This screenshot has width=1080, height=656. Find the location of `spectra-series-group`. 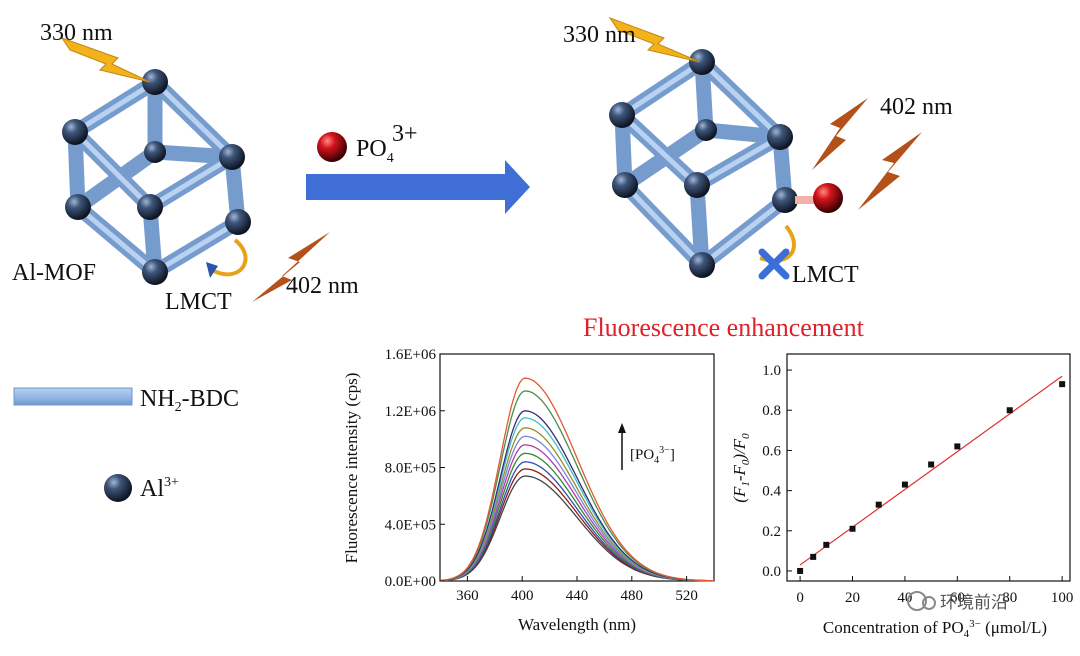

spectra-series-group is located at coordinates (577, 479).